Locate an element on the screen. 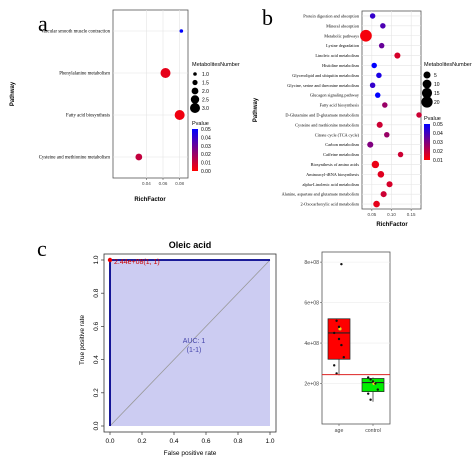  roc-x-ticks: 0.0 0.2 0.4 0.6 0.8 1.0 is located at coordinates (190, 438).